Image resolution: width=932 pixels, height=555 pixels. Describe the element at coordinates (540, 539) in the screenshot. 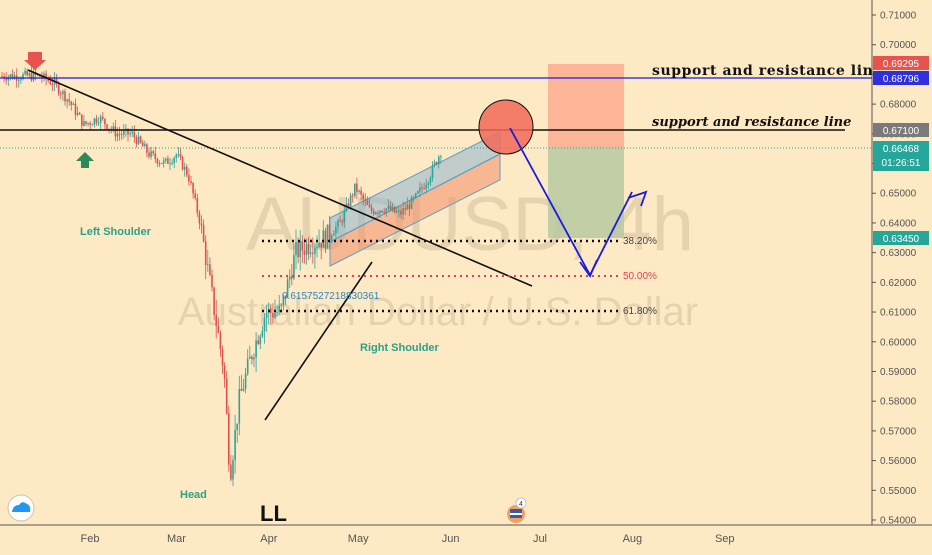

I see `month-tick-label: Jul` at that location.